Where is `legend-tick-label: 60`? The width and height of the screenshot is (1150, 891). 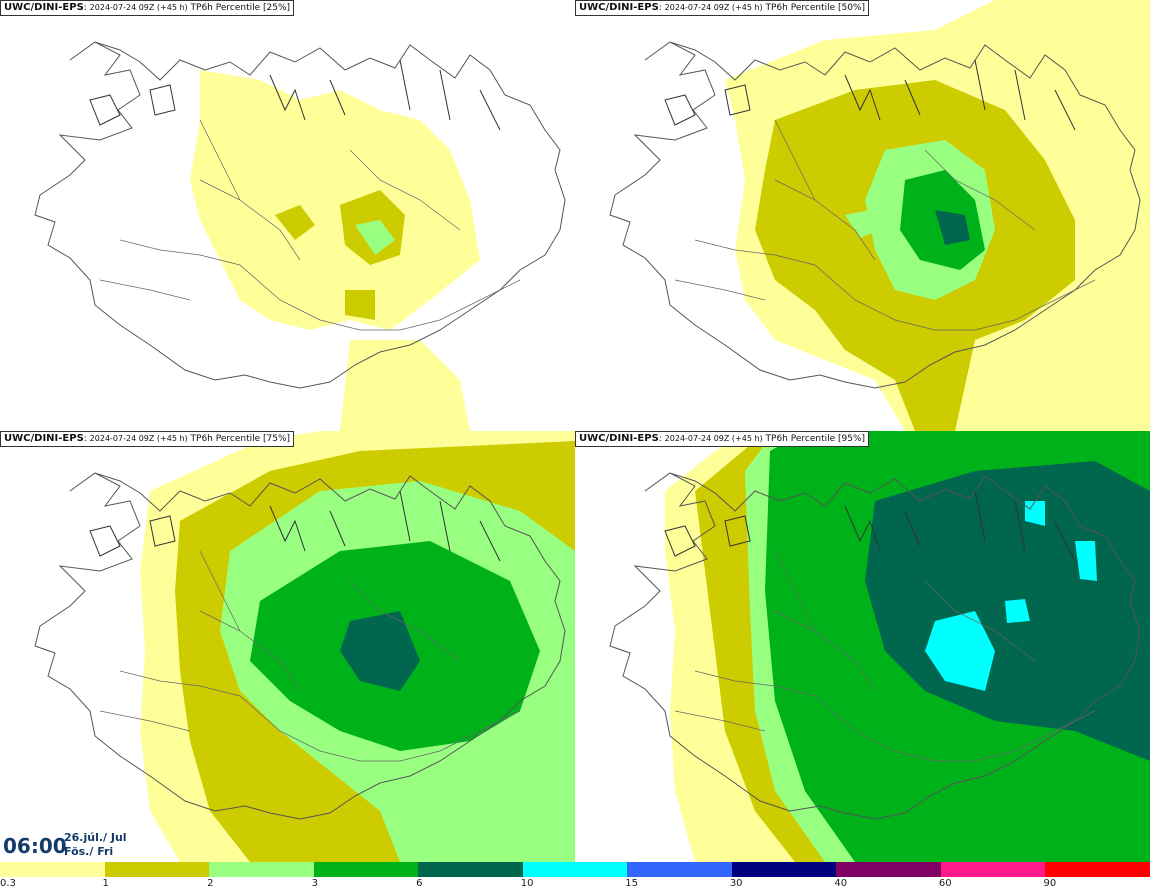
legend-tick-label: 60 is located at coordinates (945, 883).